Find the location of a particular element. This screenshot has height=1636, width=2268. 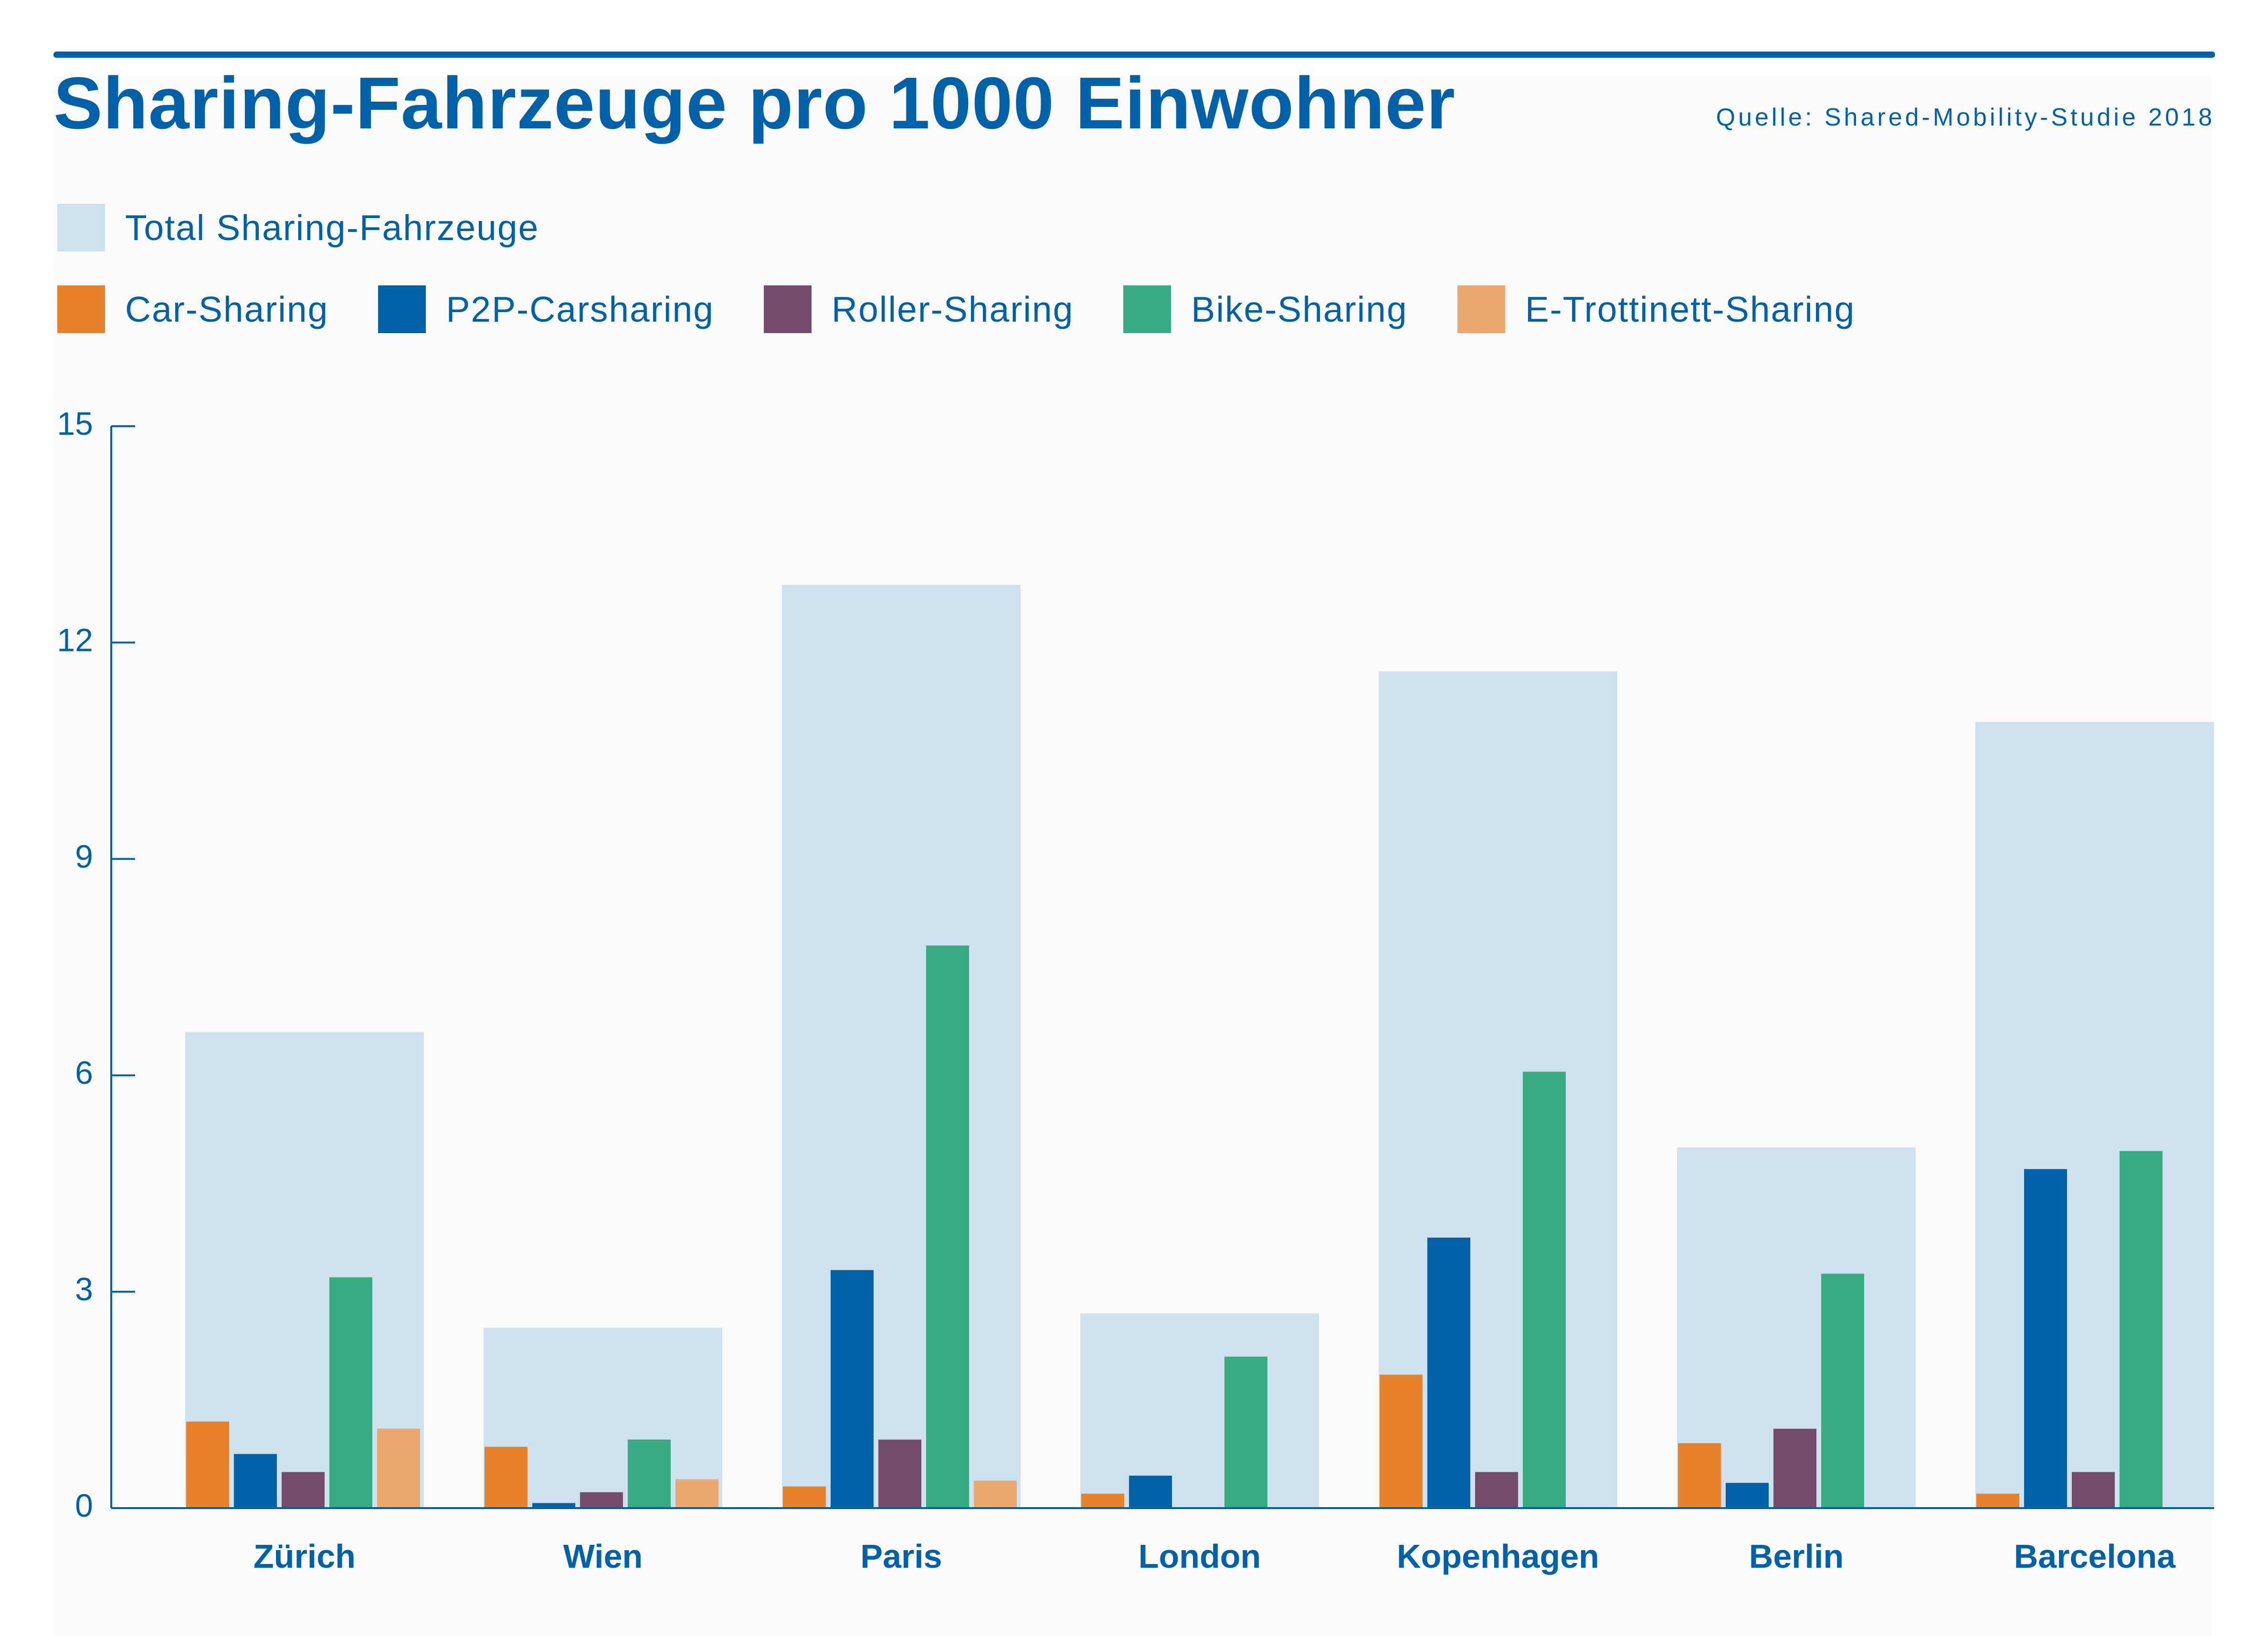

legend-item-p2p-carsharing: P2P-Carsharing is located at coordinates (546, 309).